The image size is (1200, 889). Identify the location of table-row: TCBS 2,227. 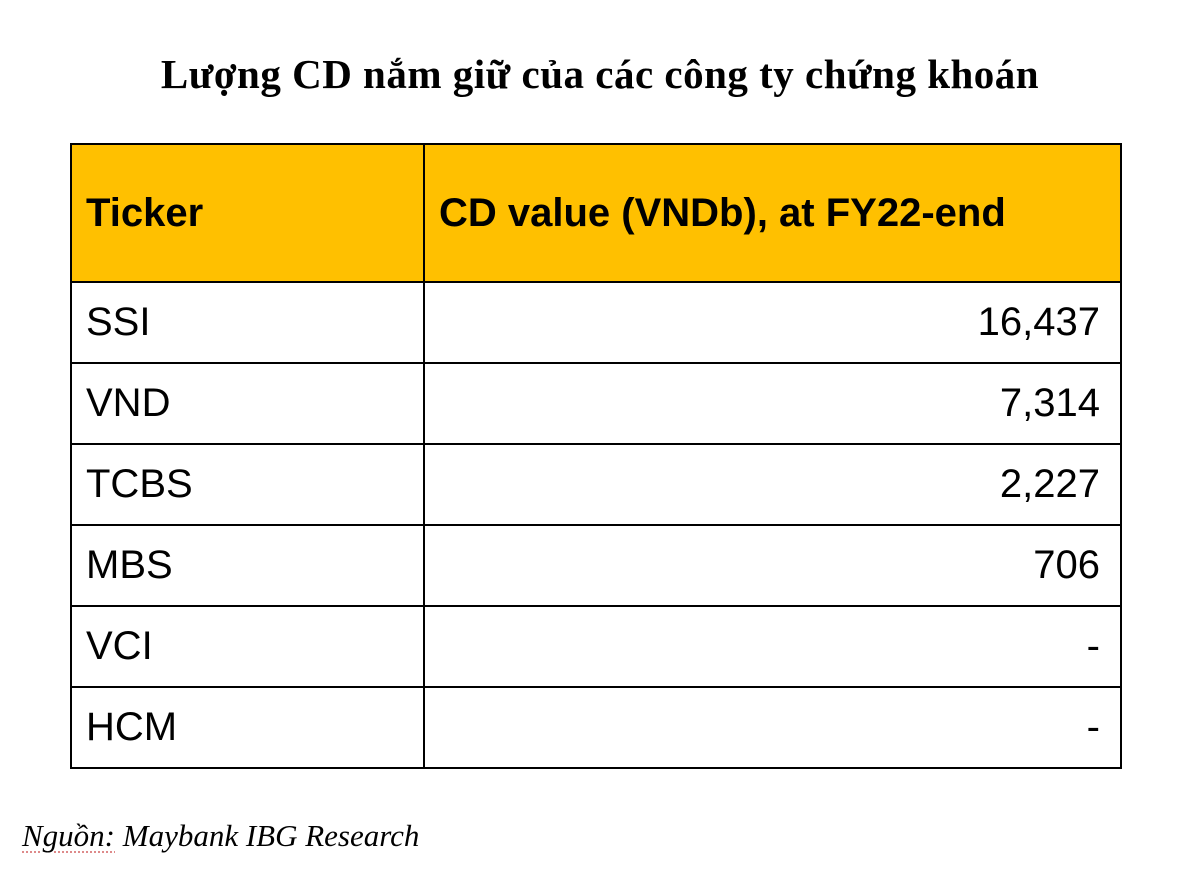
(596, 484).